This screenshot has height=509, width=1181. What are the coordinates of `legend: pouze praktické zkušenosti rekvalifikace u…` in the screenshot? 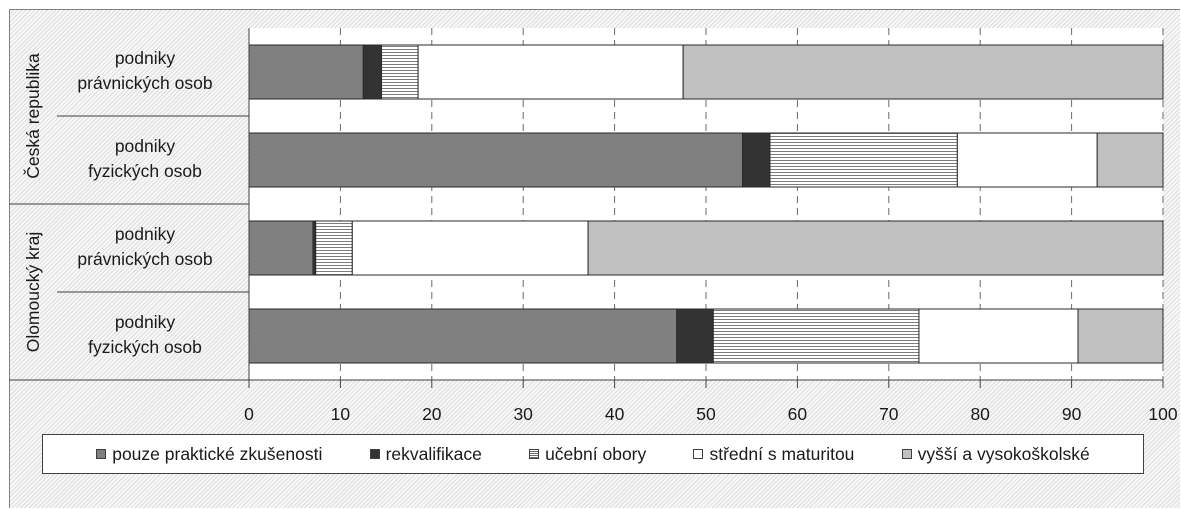 It's located at (593, 454).